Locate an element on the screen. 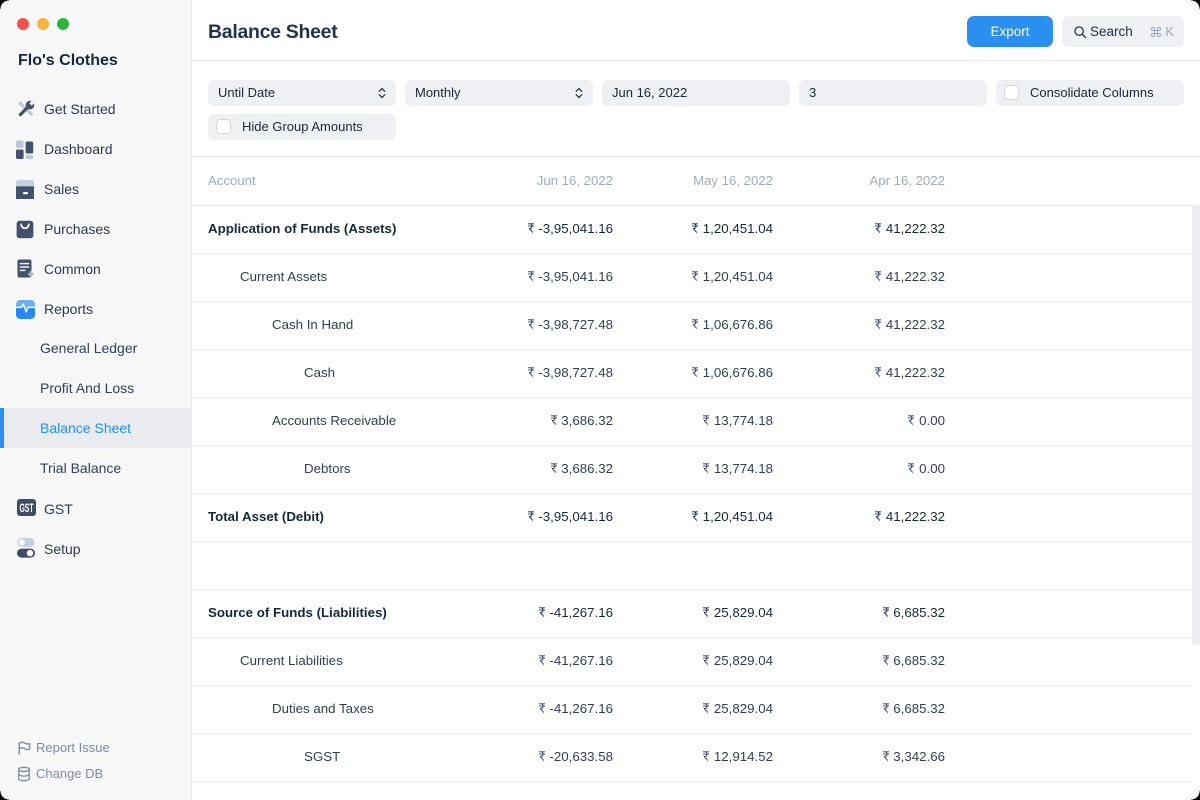 The image size is (1200, 800). svg-text: GST is located at coordinates (27, 509).